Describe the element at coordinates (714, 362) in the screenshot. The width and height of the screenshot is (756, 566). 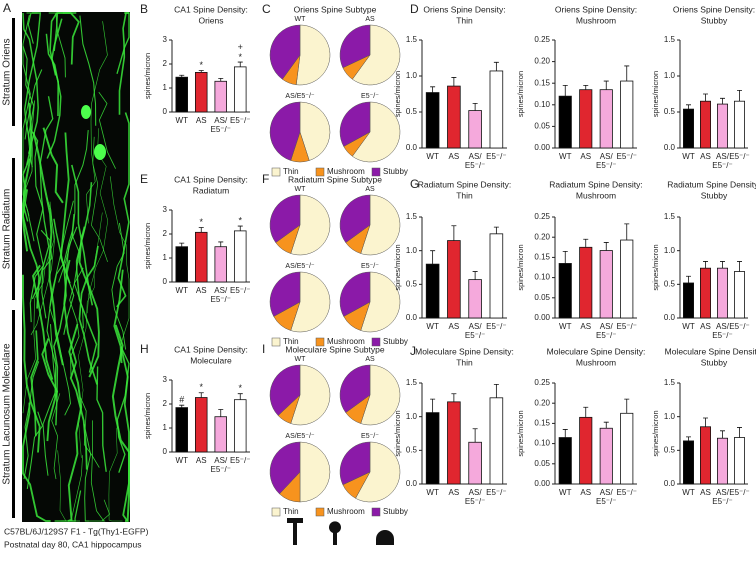
I see `chart-subtitle: Stubby` at that location.